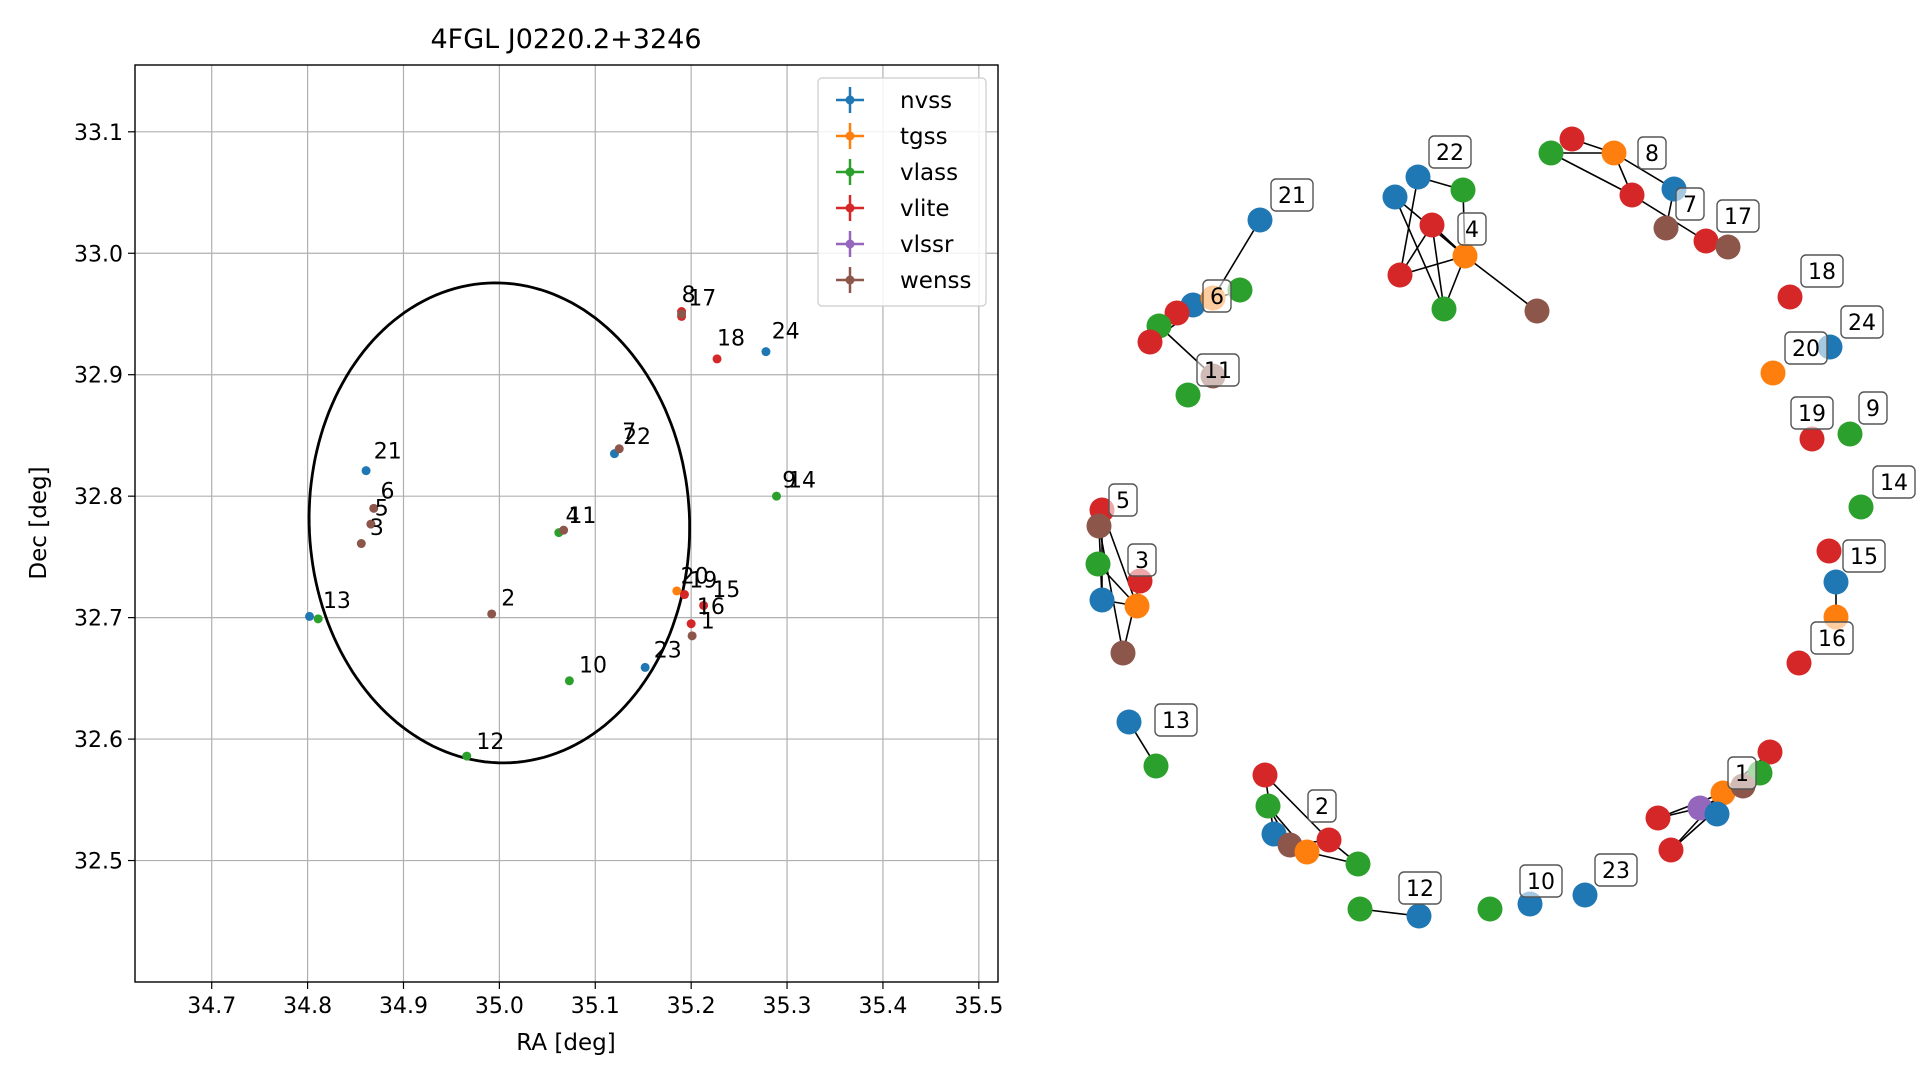 The image size is (1919, 1080). What do you see at coordinates (702, 298) in the screenshot?
I see `point-label: 17` at bounding box center [702, 298].